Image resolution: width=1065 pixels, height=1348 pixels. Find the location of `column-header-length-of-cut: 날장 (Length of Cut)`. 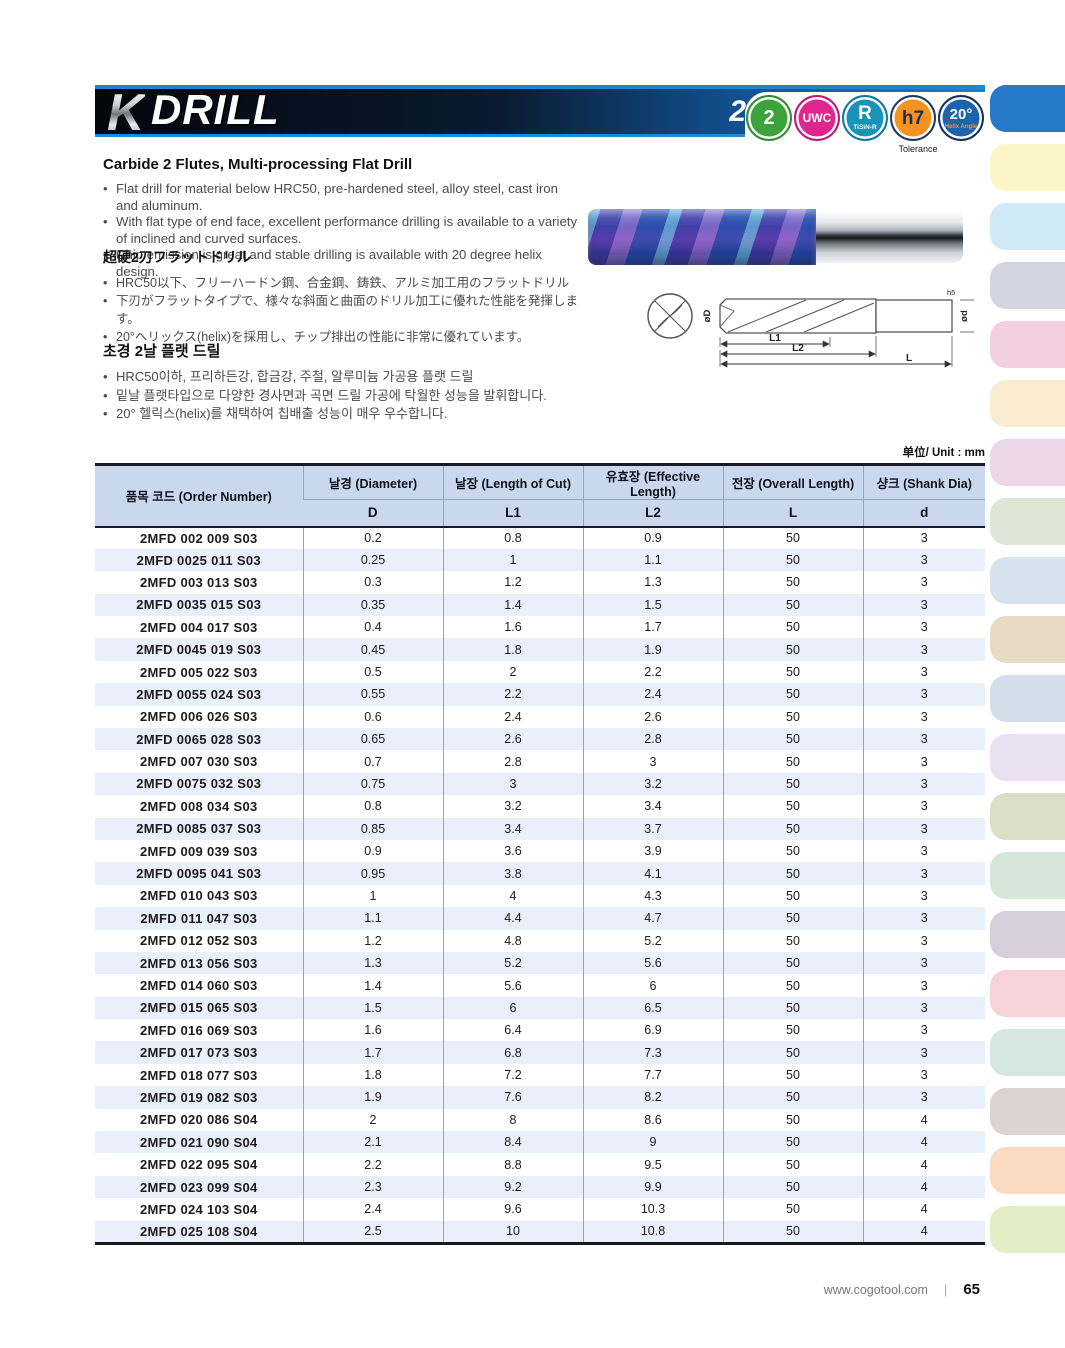

column-header-length-of-cut: 날장 (Length of Cut) is located at coordinates (512, 482).